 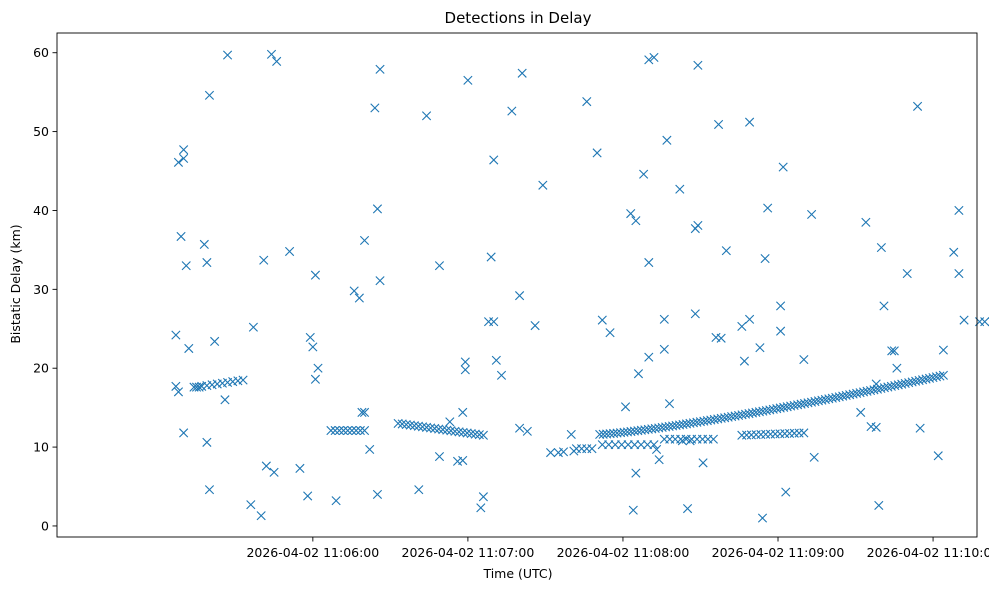 What do you see at coordinates (778, 552) in the screenshot?
I see `x-tick-label: 2026-04-02 11:09:00` at bounding box center [778, 552].